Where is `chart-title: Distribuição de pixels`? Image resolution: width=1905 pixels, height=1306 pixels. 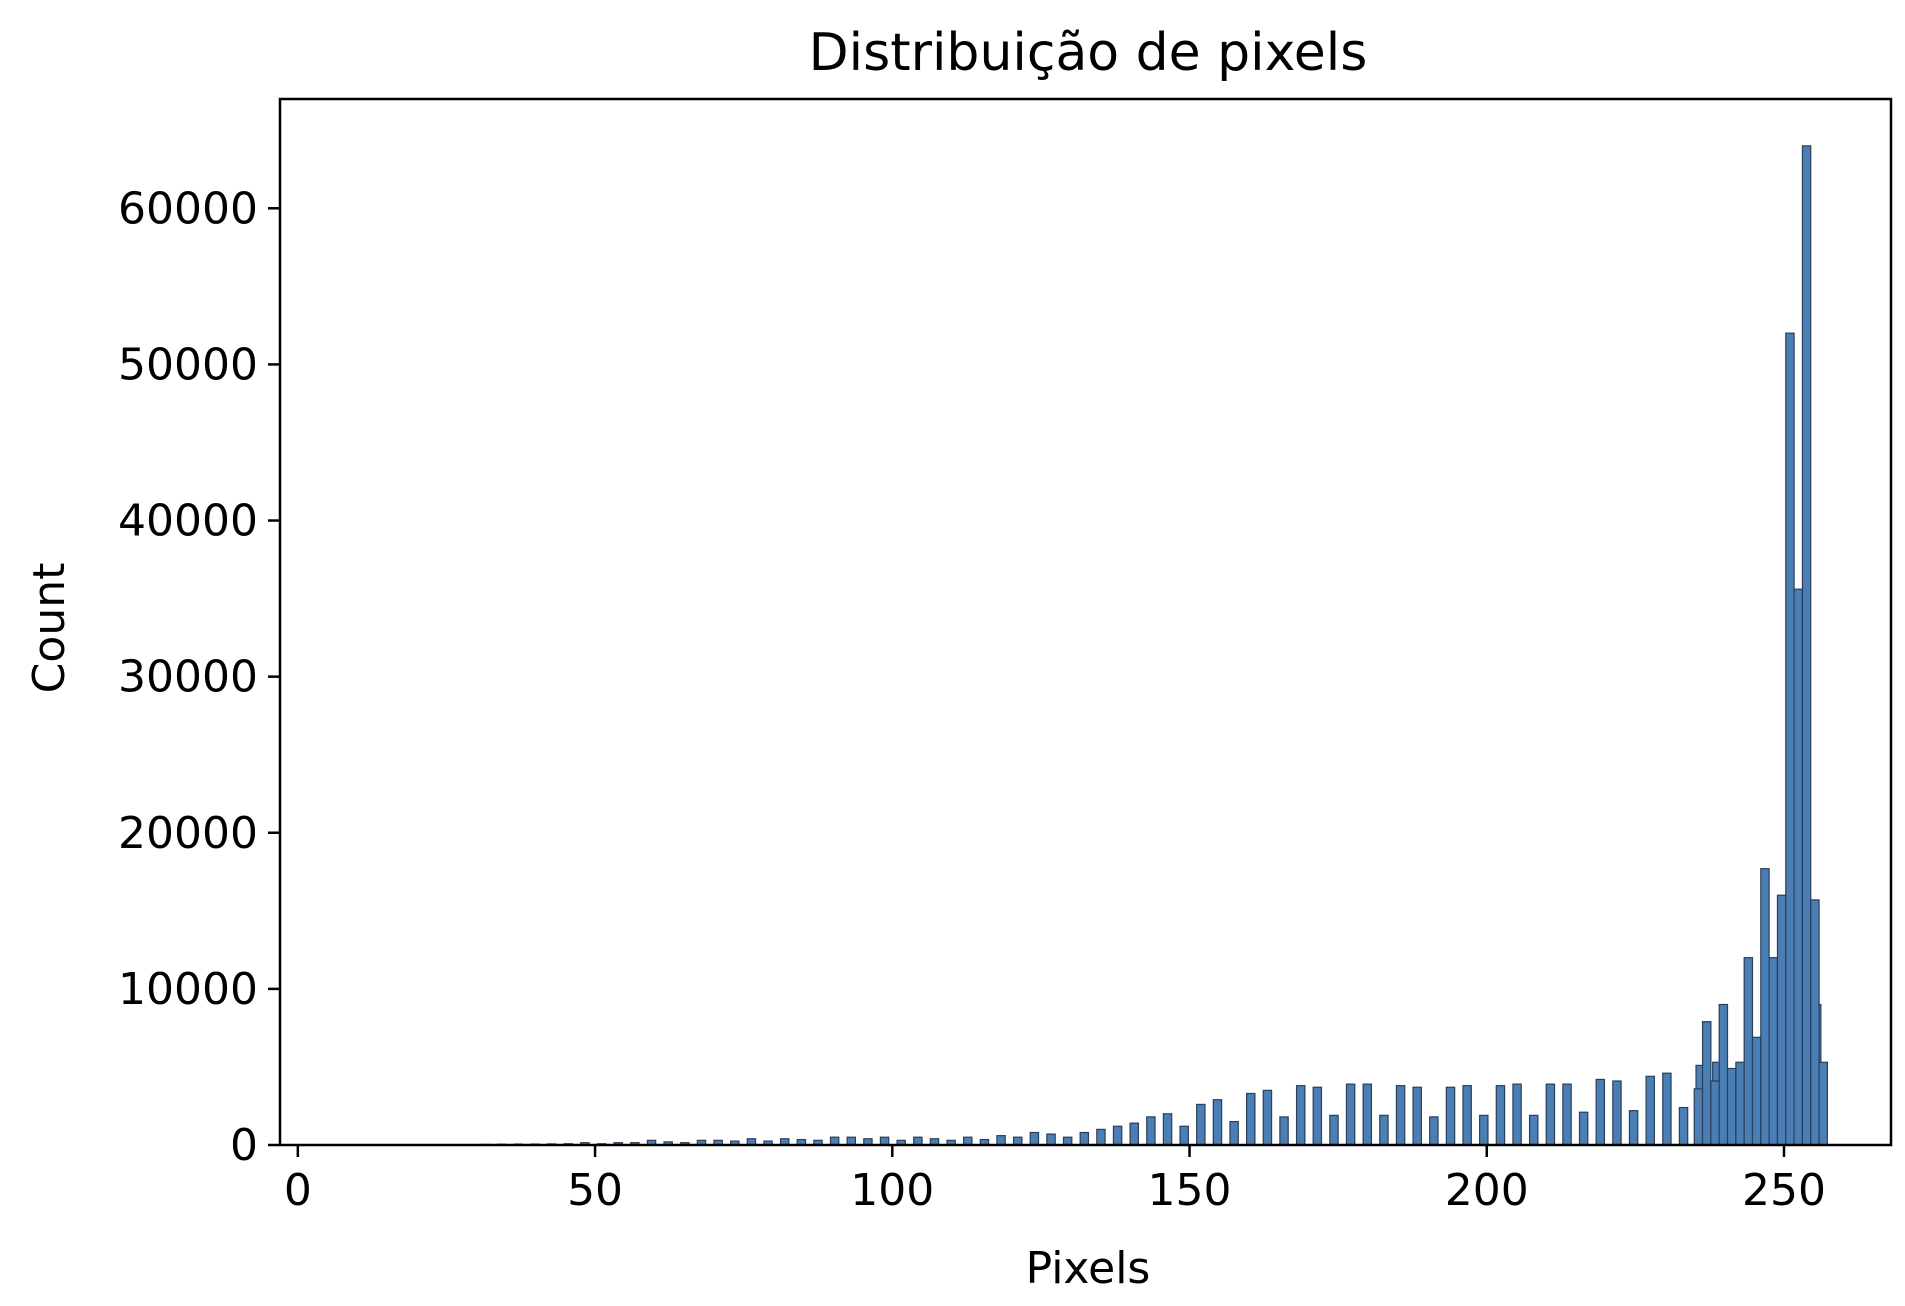
chart-title: Distribuição de pixels is located at coordinates (1088, 53).